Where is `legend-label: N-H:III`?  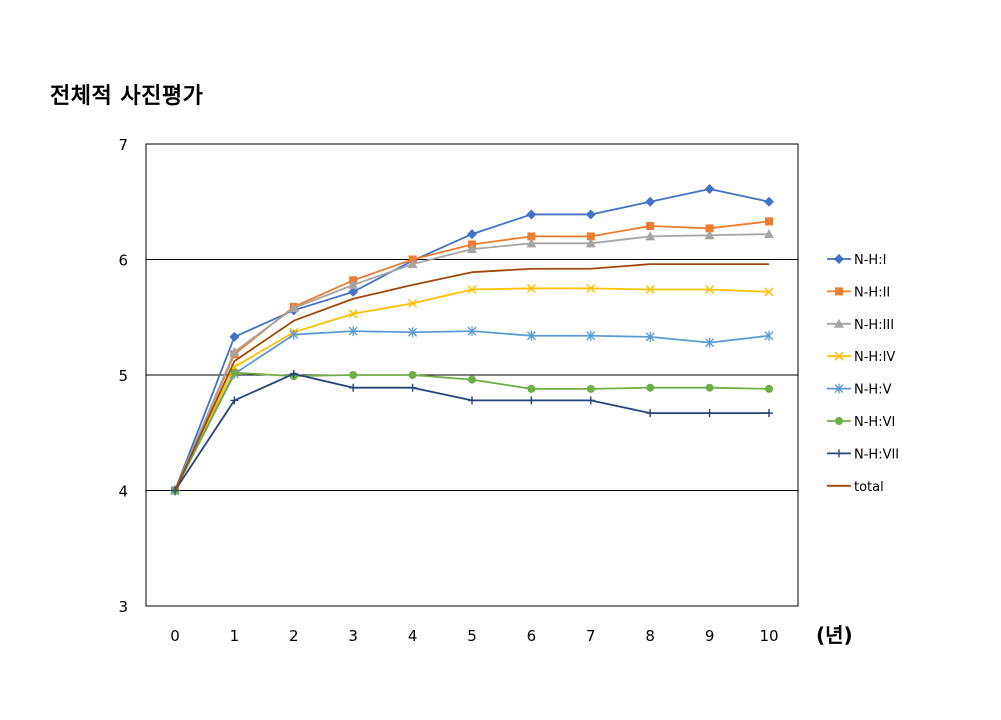 legend-label: N-H:III is located at coordinates (874, 325).